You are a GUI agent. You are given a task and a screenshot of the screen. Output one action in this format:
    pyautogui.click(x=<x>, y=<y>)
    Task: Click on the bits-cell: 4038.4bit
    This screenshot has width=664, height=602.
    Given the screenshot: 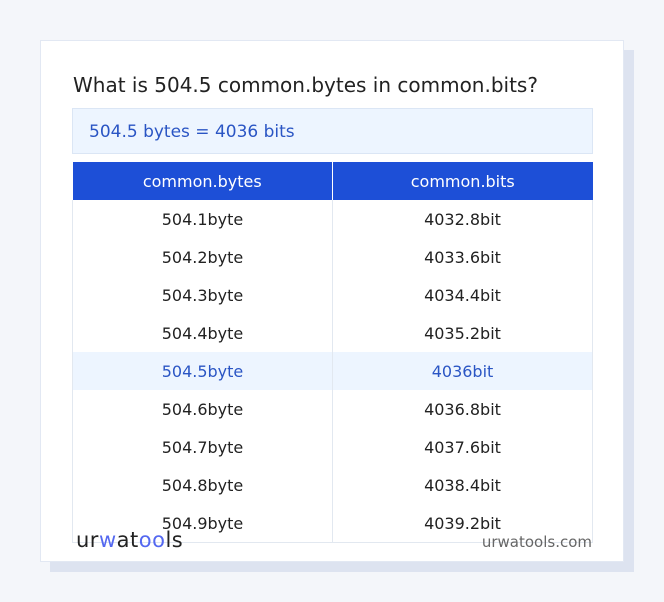 What is the action you would take?
    pyautogui.click(x=462, y=485)
    